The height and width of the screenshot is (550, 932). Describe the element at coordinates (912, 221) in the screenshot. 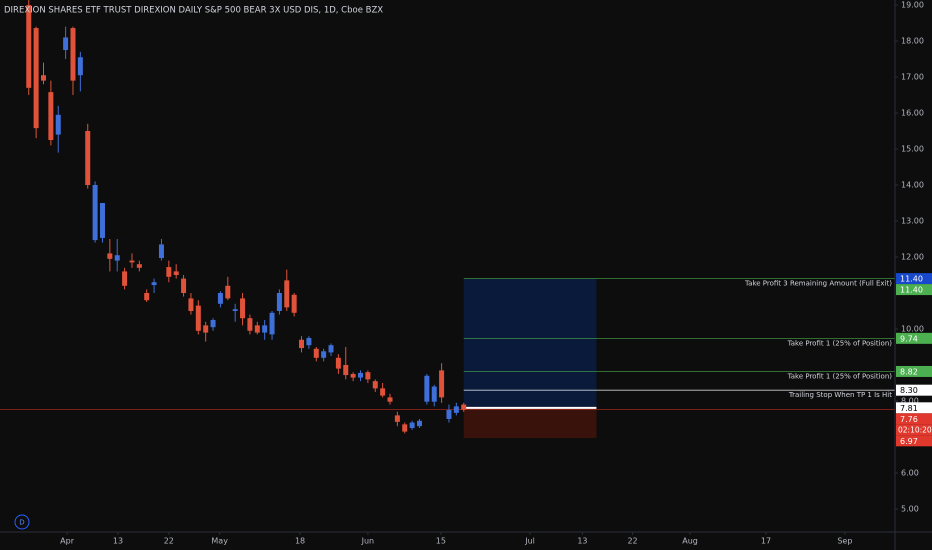

I see `y-tick-label: 13.00` at that location.